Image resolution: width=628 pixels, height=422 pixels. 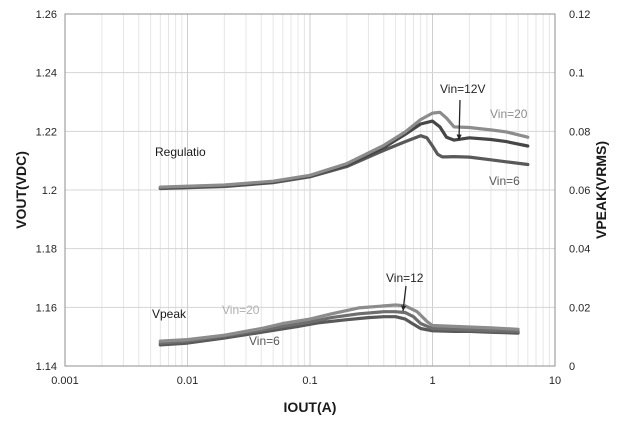 I want to click on y-tick-label: 1.2, so click(x=49, y=191).